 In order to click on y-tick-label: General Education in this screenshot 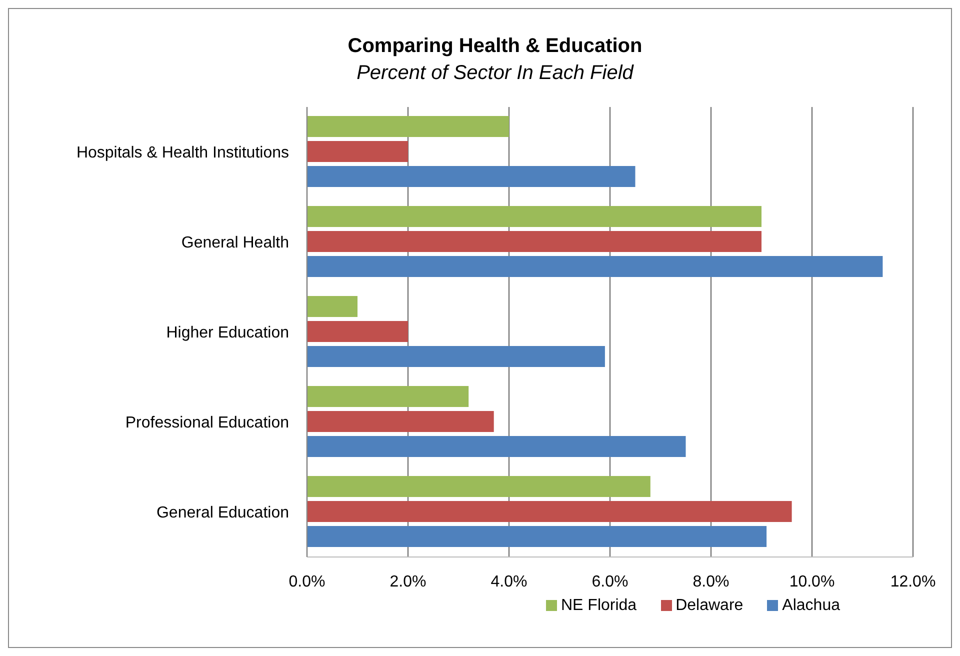, I will do `click(222, 513)`.